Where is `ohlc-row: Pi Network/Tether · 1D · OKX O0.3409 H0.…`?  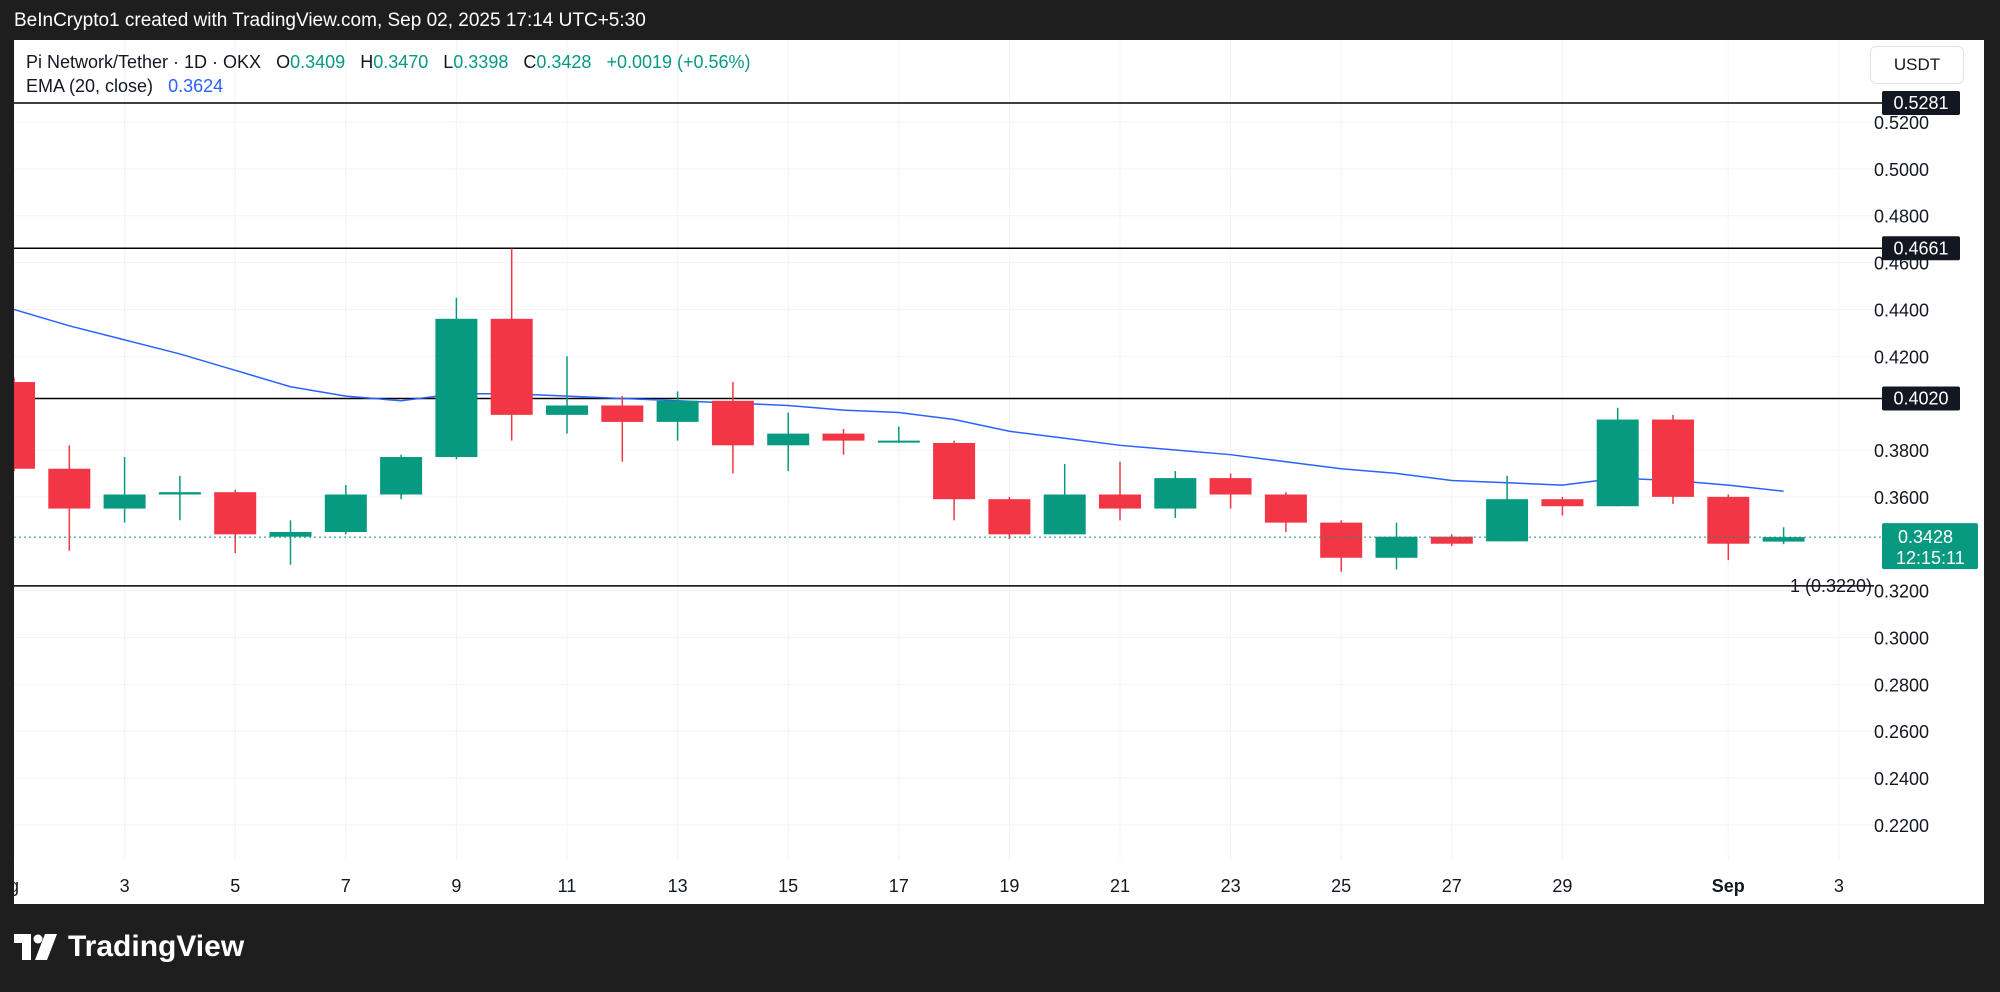
ohlc-row: Pi Network/Tether · 1D · OKX O0.3409 H0.… is located at coordinates (388, 62).